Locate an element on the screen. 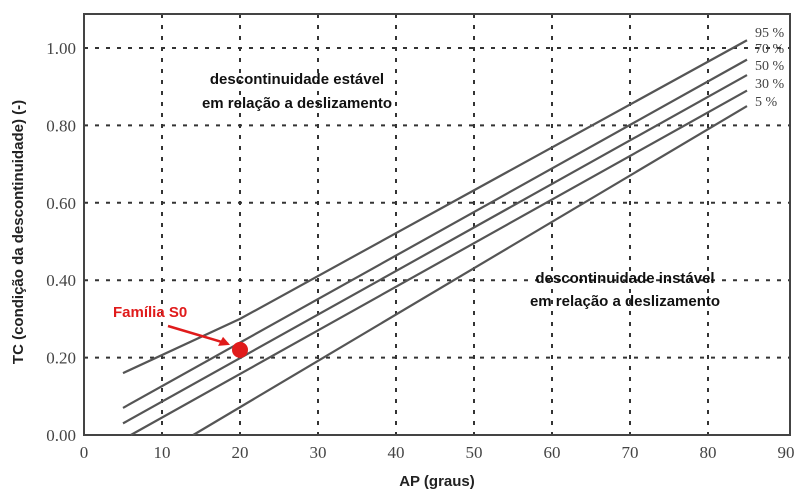  curve-label: 95 % is located at coordinates (770, 33).